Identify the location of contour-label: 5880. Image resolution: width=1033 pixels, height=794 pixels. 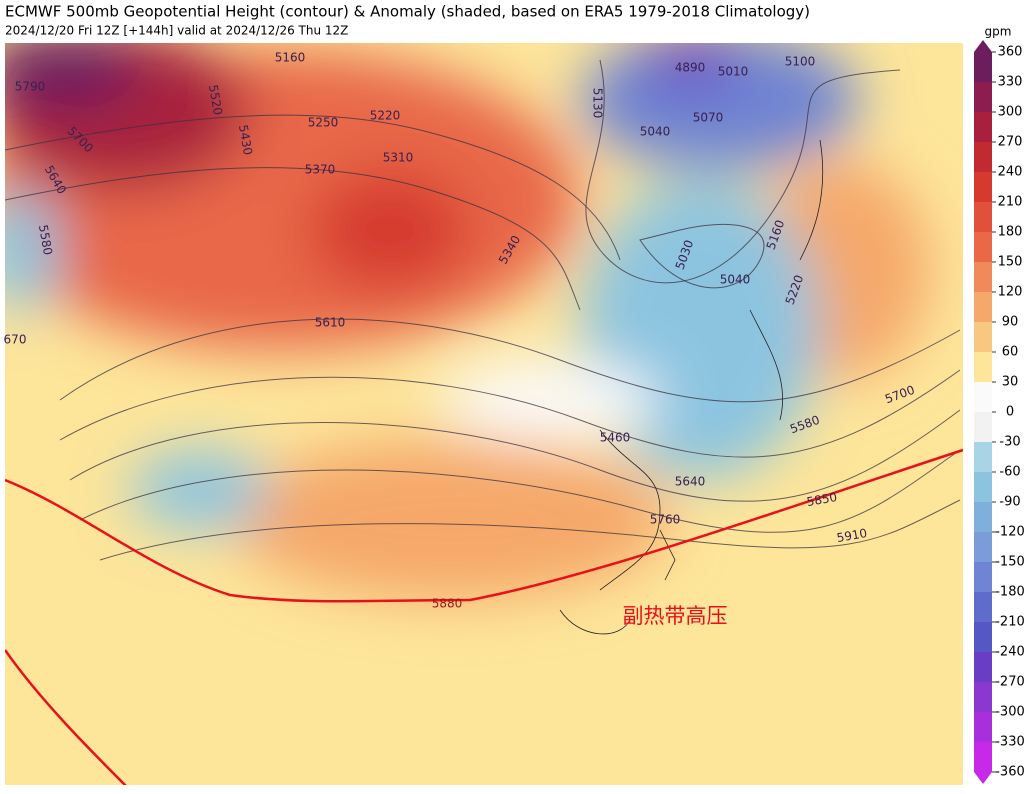
(447, 604).